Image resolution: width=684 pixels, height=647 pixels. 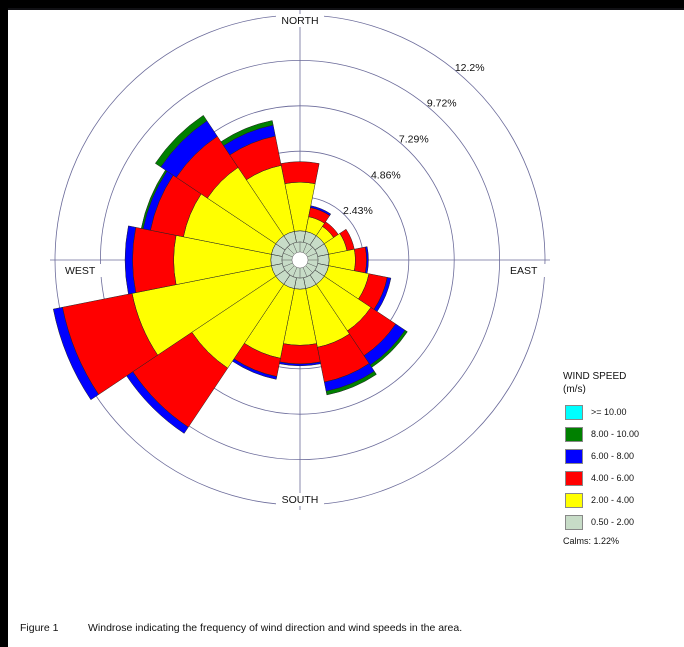 What do you see at coordinates (300, 260) in the screenshot?
I see `hub-center` at bounding box center [300, 260].